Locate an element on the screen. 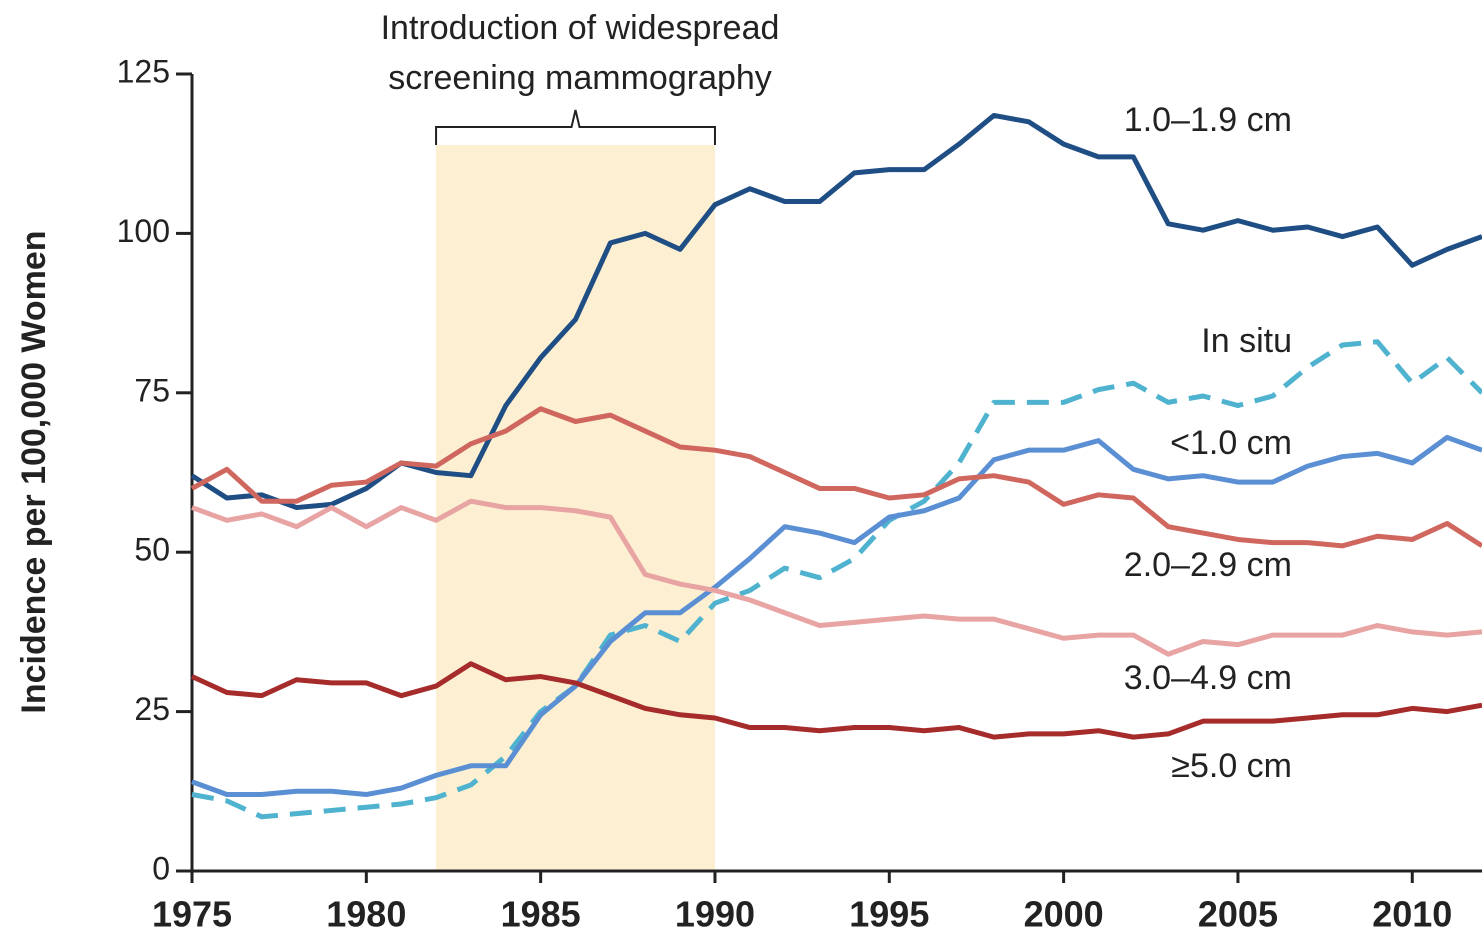 The height and width of the screenshot is (936, 1482). bracket is located at coordinates (575, 127).